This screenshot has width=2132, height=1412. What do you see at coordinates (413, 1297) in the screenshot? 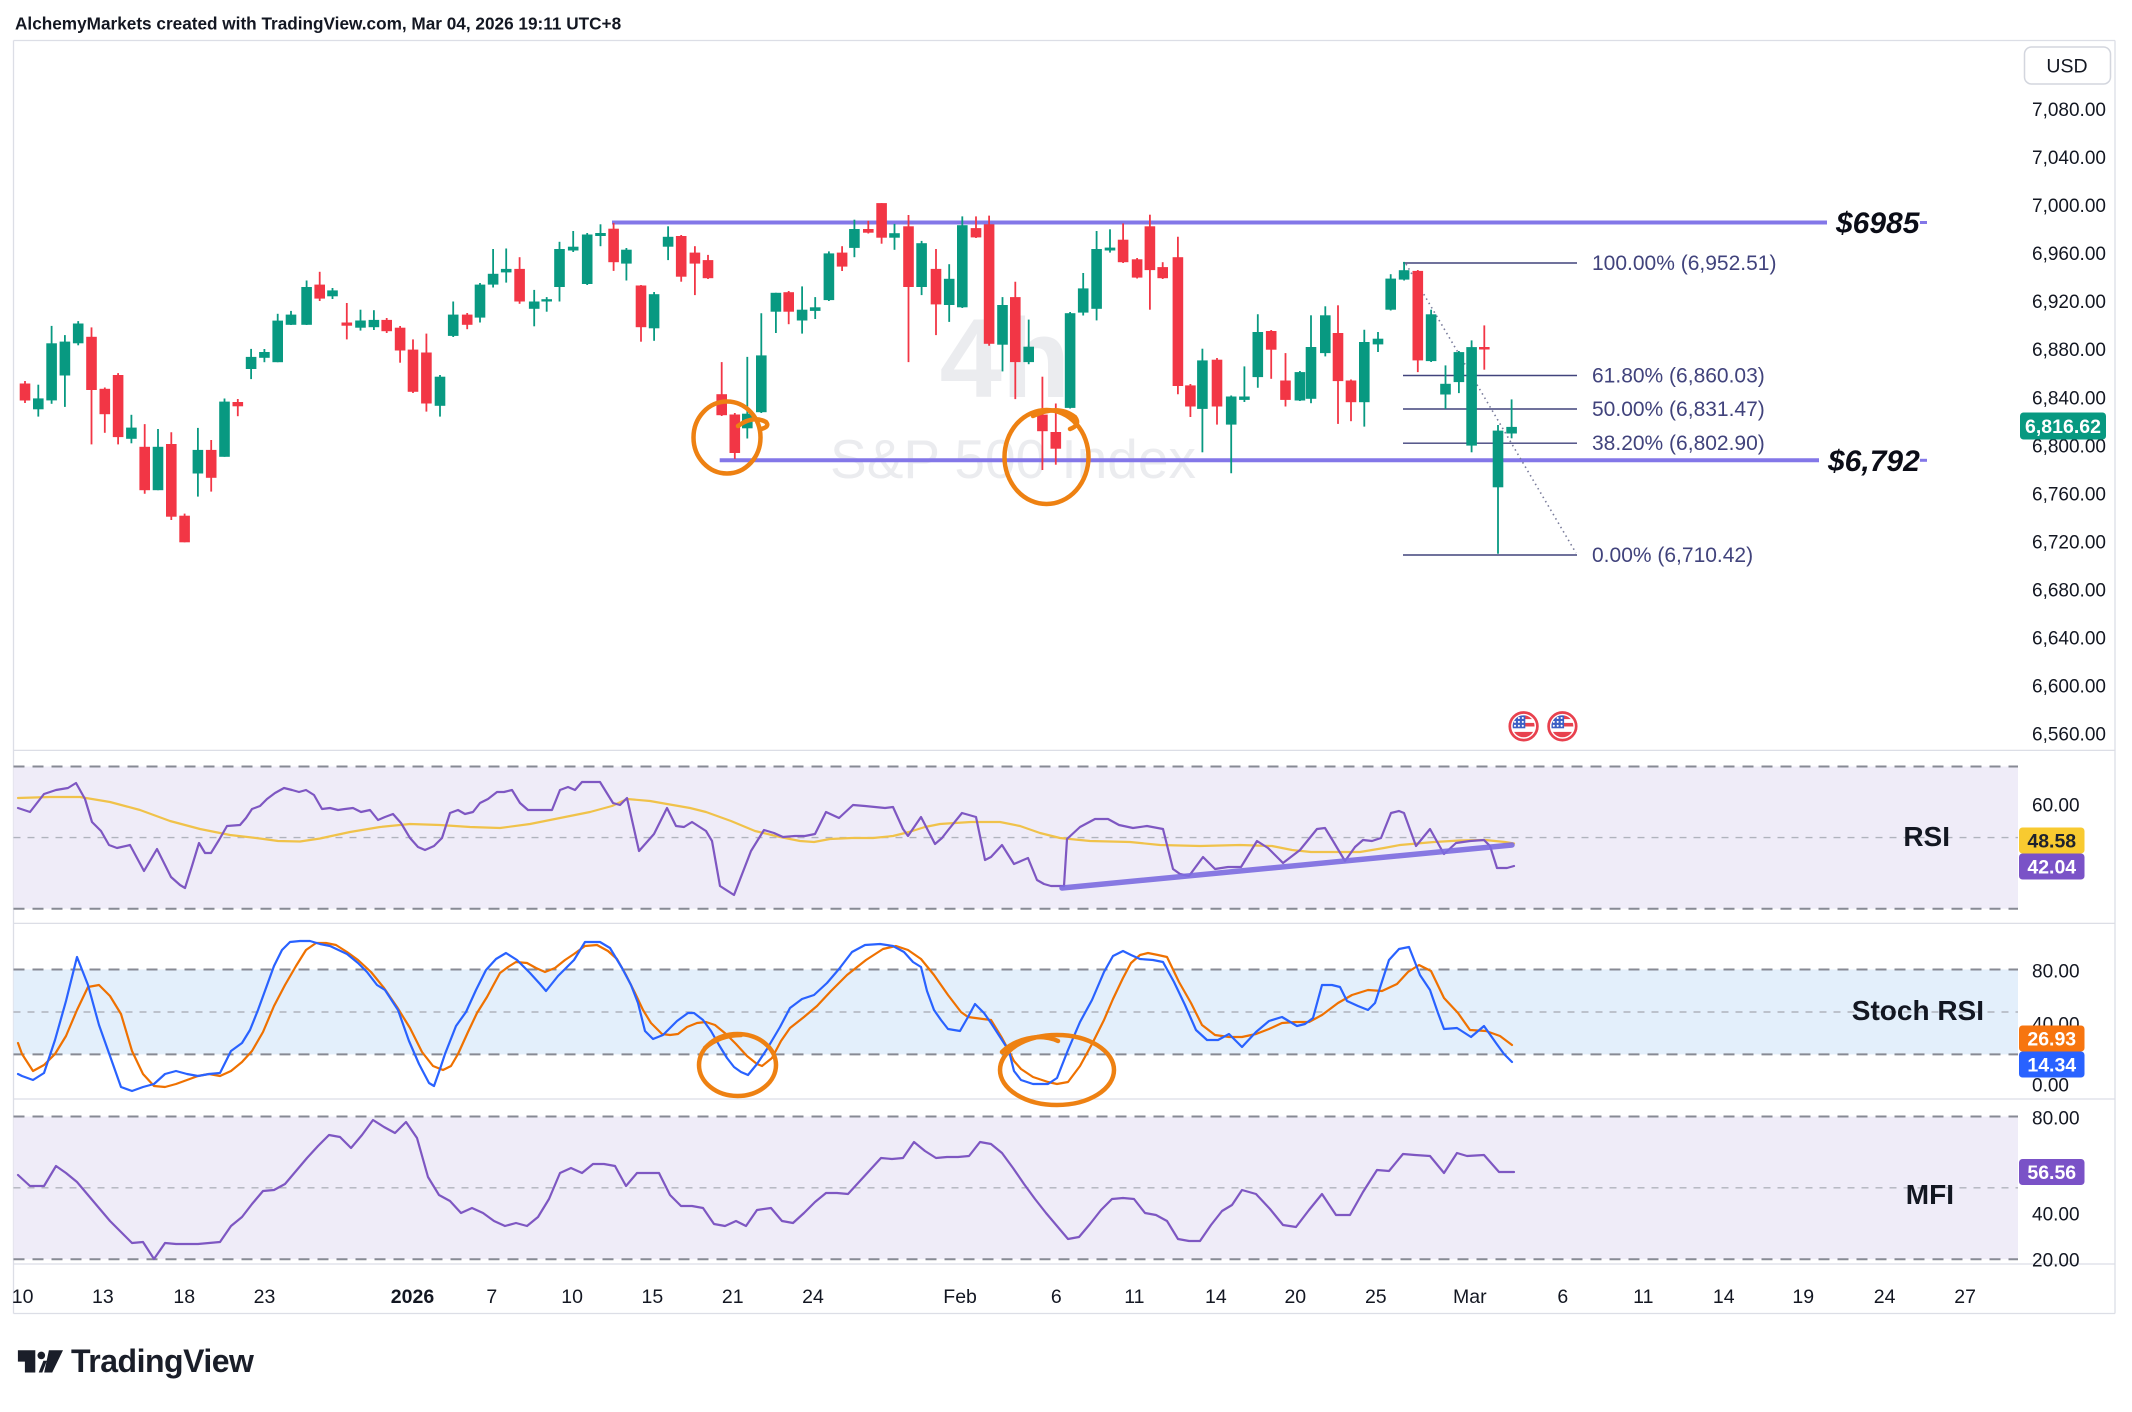
I see `svg-text: 2026` at bounding box center [413, 1297].